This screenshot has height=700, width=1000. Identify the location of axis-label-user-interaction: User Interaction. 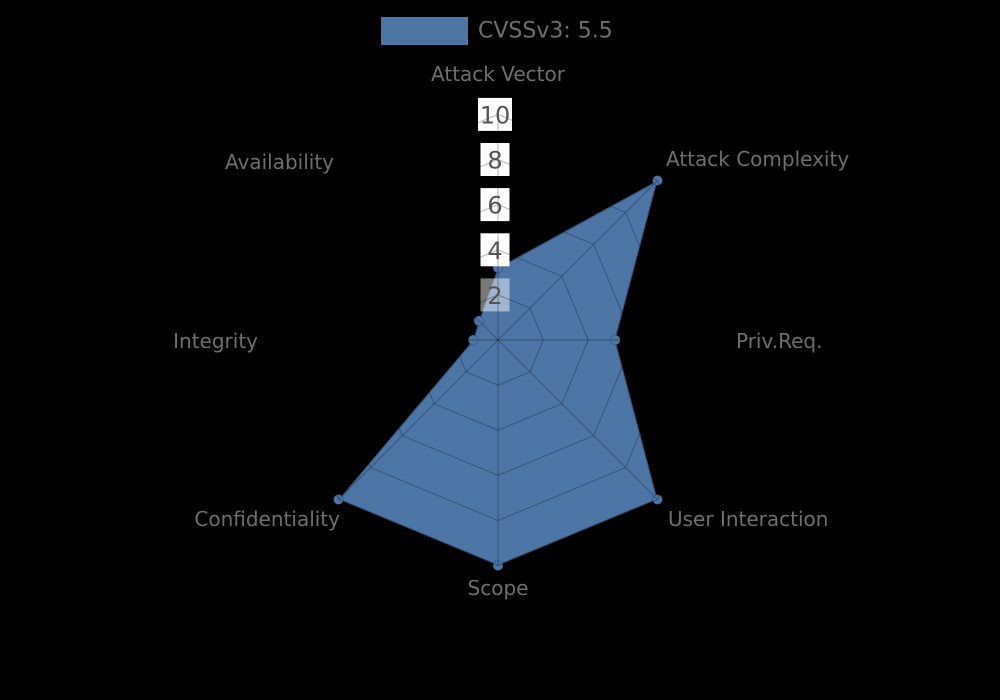
(748, 519).